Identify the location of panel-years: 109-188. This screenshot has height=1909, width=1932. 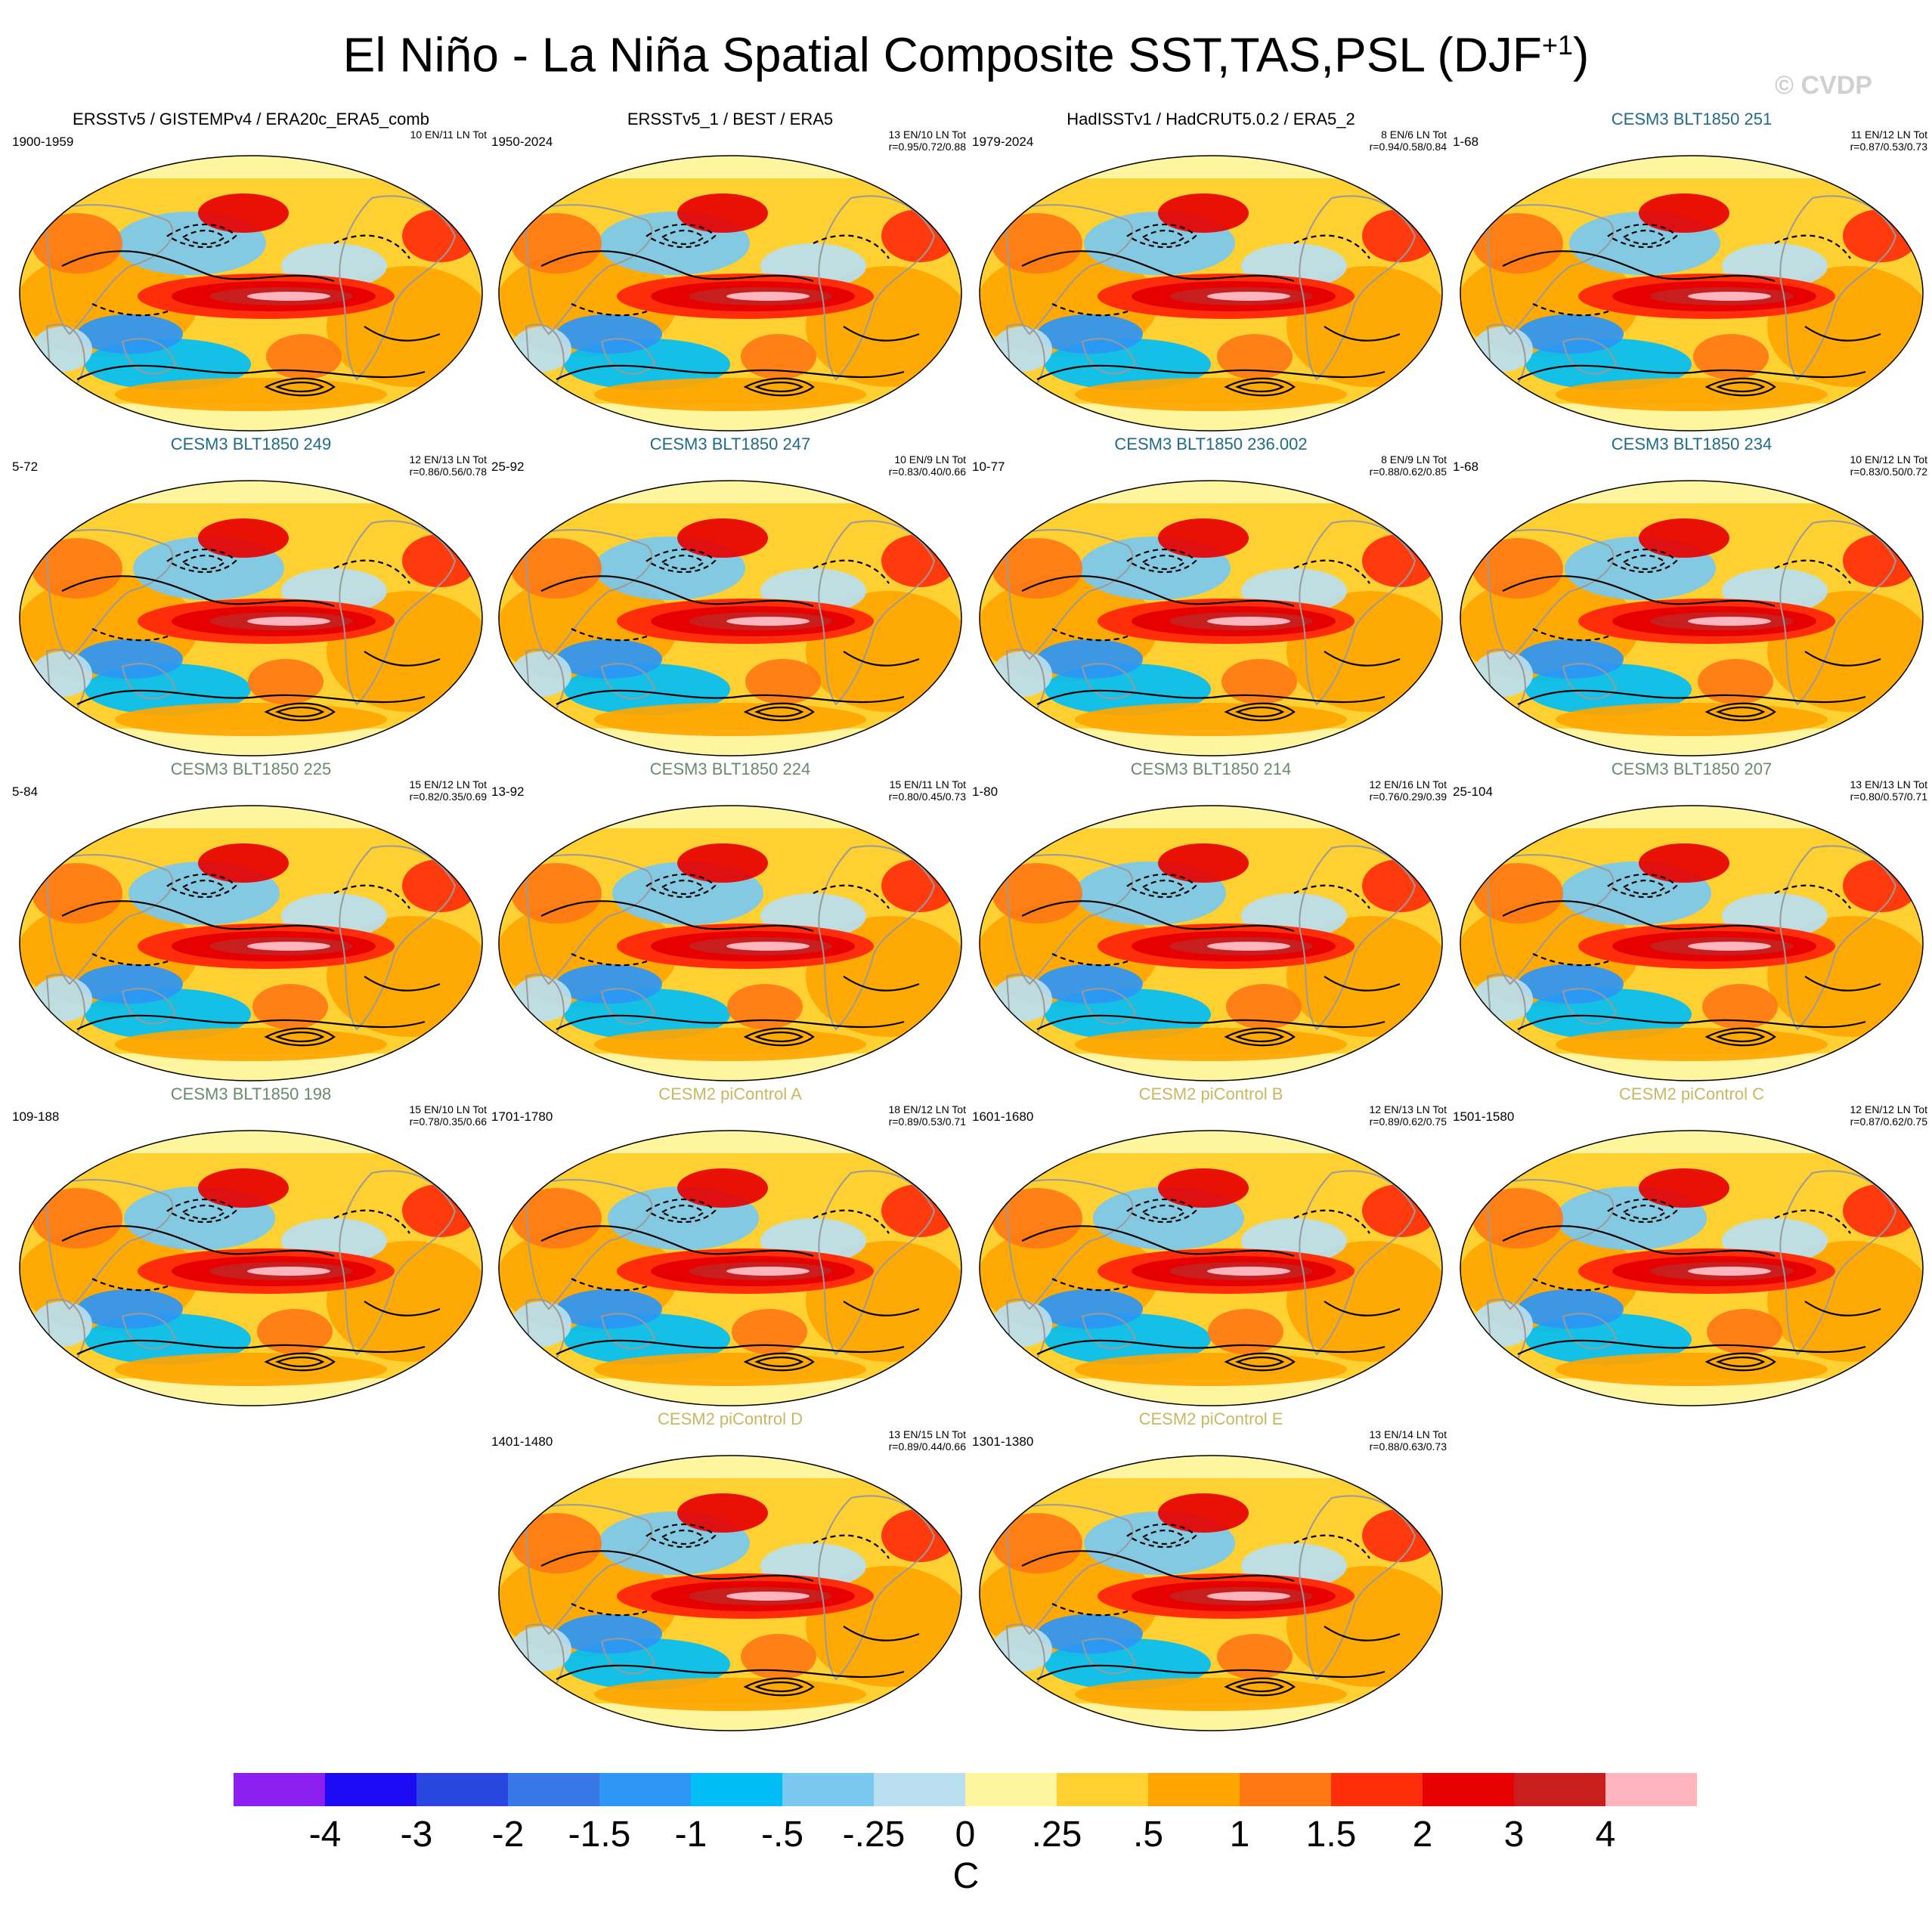
(36, 1117).